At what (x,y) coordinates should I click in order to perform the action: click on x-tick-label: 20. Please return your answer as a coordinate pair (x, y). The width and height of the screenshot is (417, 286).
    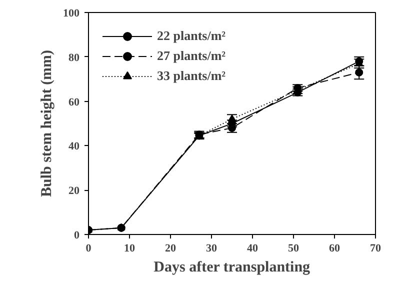
    Looking at the image, I should click on (170, 248).